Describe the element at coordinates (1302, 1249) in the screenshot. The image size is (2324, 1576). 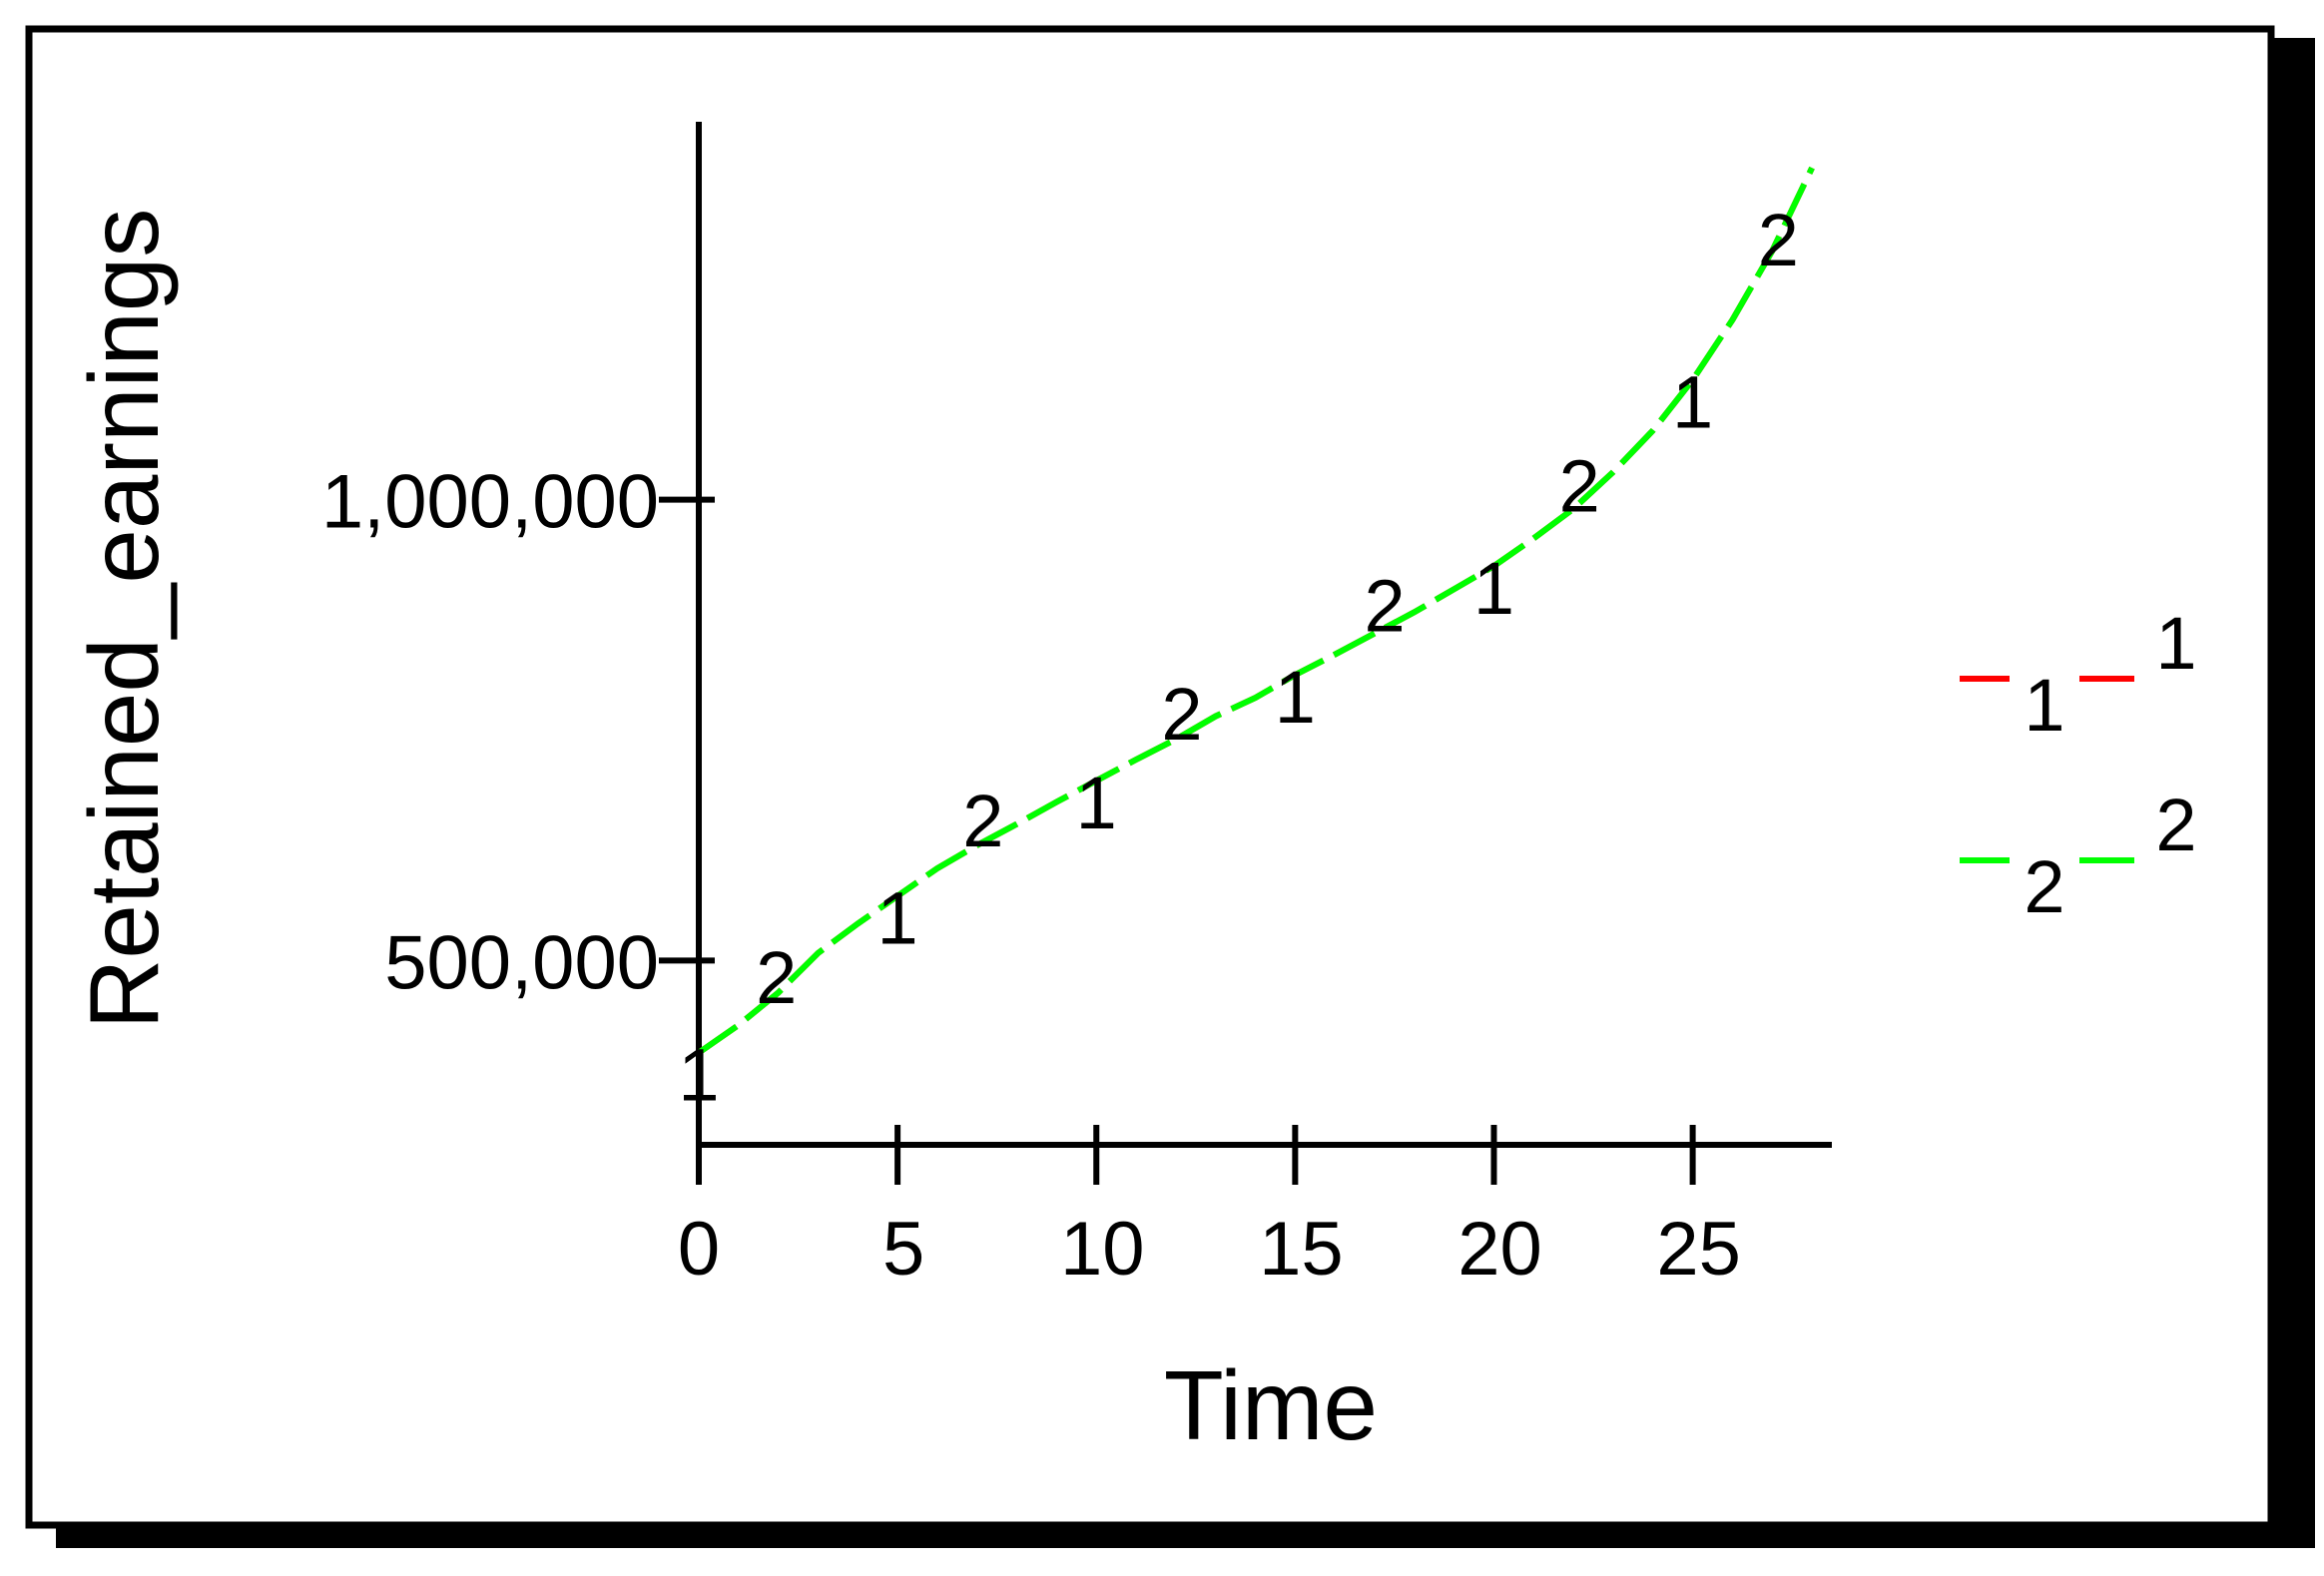
I see `x-tick-label: 15` at that location.